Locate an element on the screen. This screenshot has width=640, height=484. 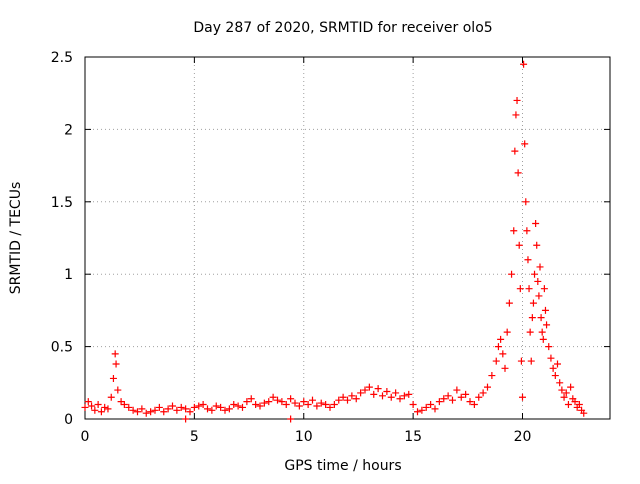
x-tick-label: 15 is located at coordinates (413, 437).